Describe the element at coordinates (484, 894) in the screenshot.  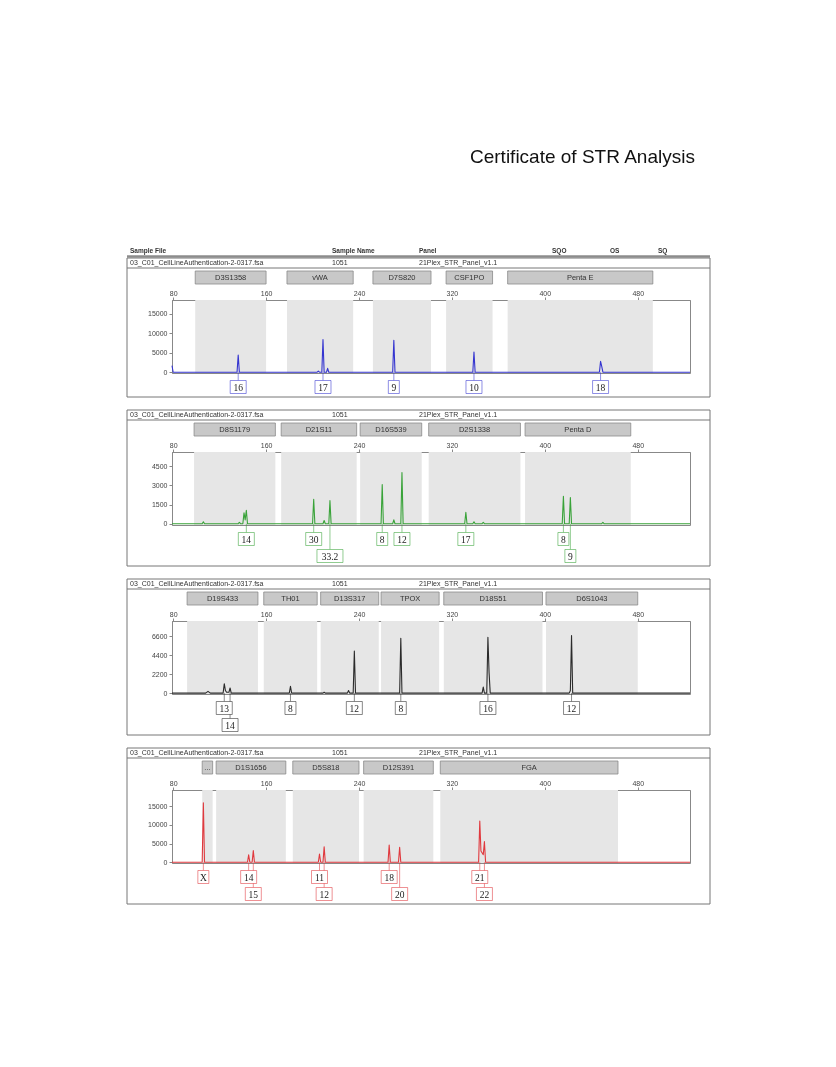
I see `annotation: 22` at that location.